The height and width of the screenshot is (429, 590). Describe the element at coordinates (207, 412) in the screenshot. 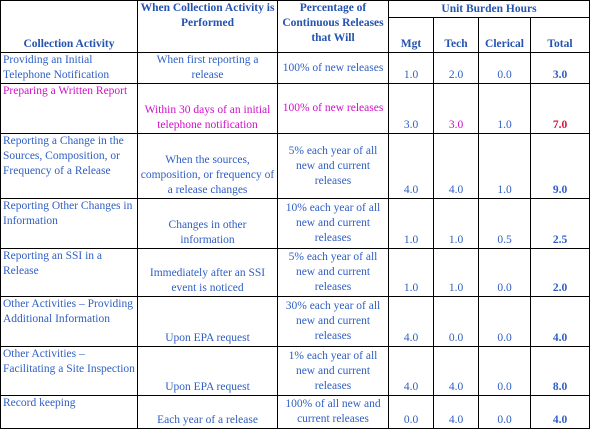

I see `table-cell: Each year of a release` at that location.